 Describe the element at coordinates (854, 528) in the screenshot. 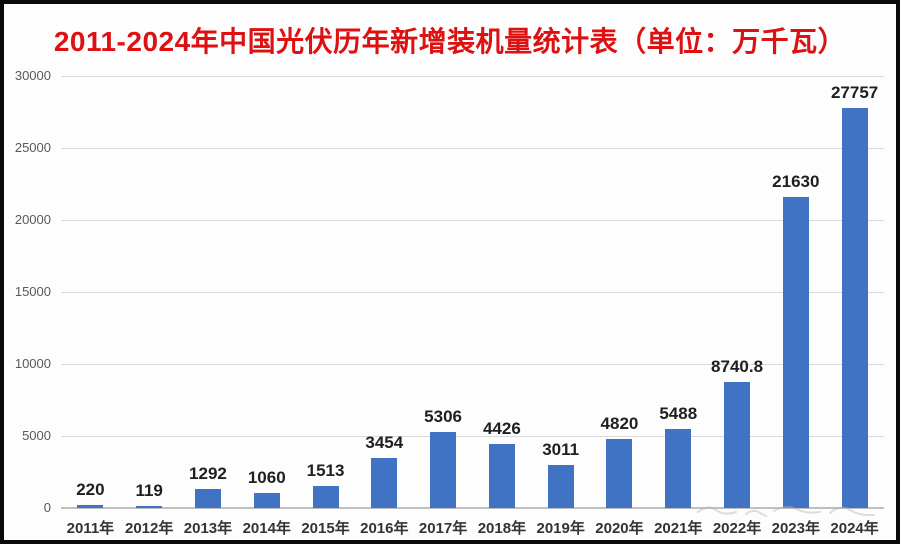

I see `x-axis-tick-label: 2024年` at that location.